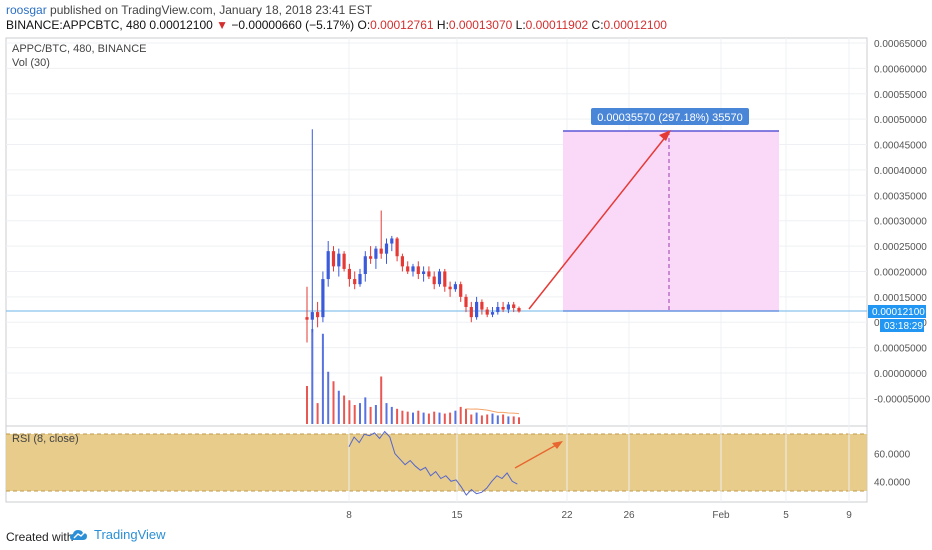  What do you see at coordinates (457, 515) in the screenshot?
I see `time-tick-label: 15` at bounding box center [457, 515].